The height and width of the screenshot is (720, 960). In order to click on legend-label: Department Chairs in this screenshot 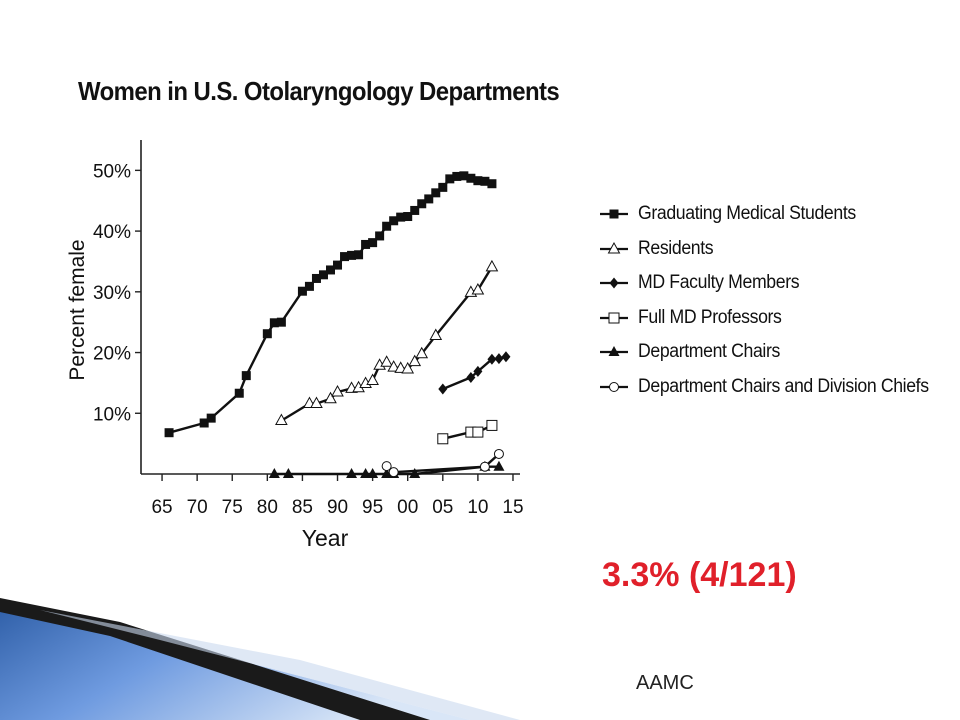, I will do `click(709, 351)`.